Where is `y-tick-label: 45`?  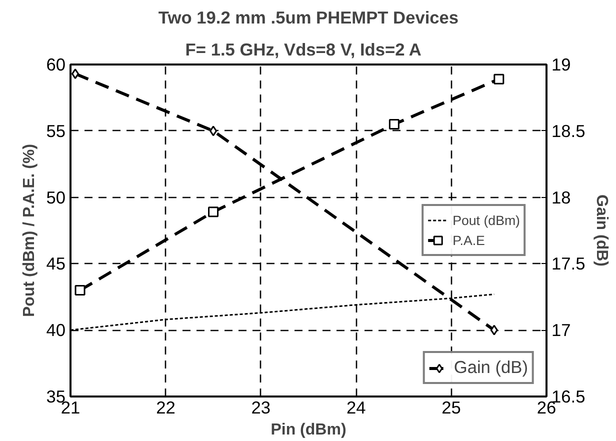
y-tick-label: 45 is located at coordinates (56, 264).